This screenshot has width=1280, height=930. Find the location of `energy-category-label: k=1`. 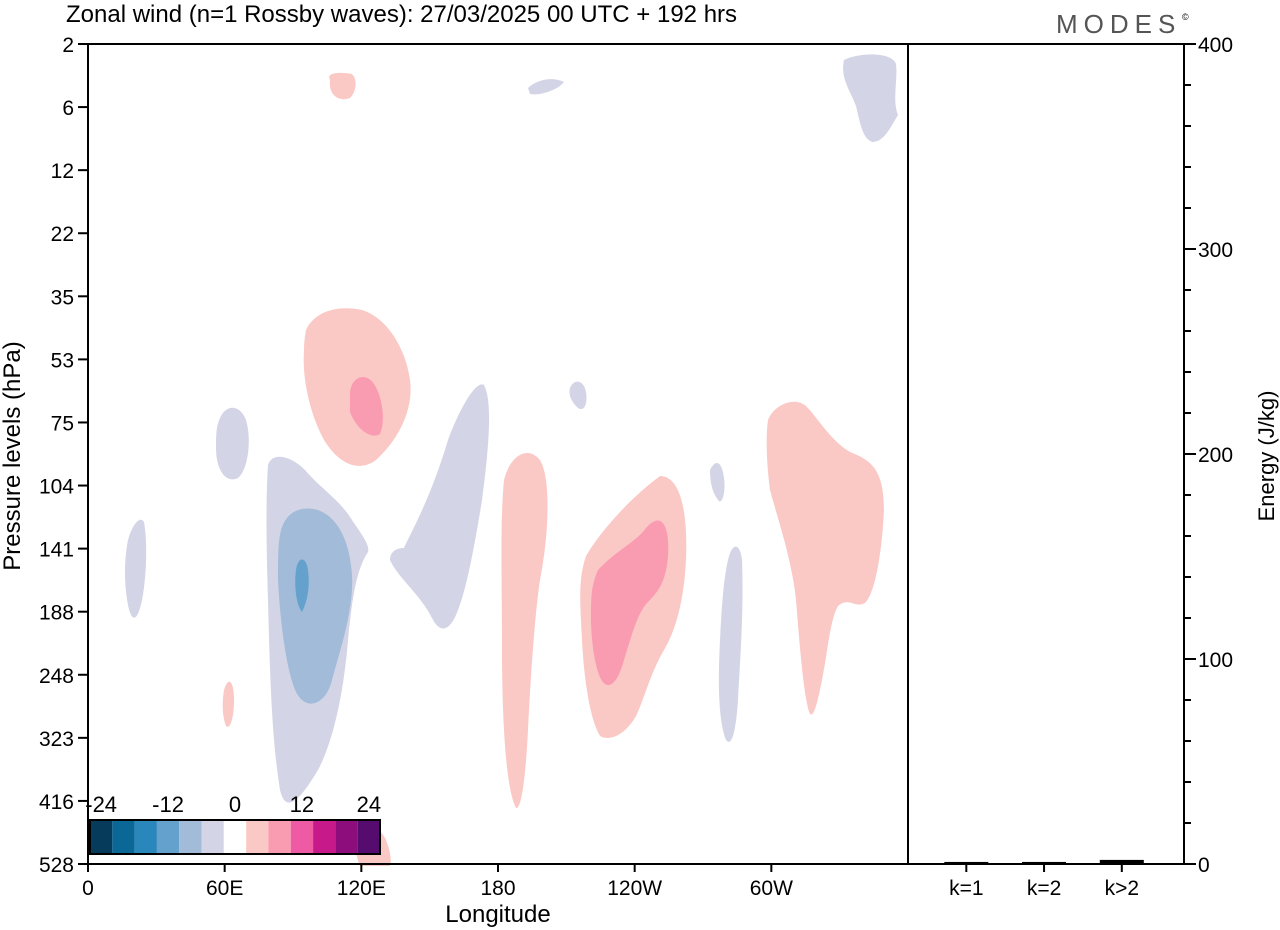

energy-category-label: k=1 is located at coordinates (966, 888).